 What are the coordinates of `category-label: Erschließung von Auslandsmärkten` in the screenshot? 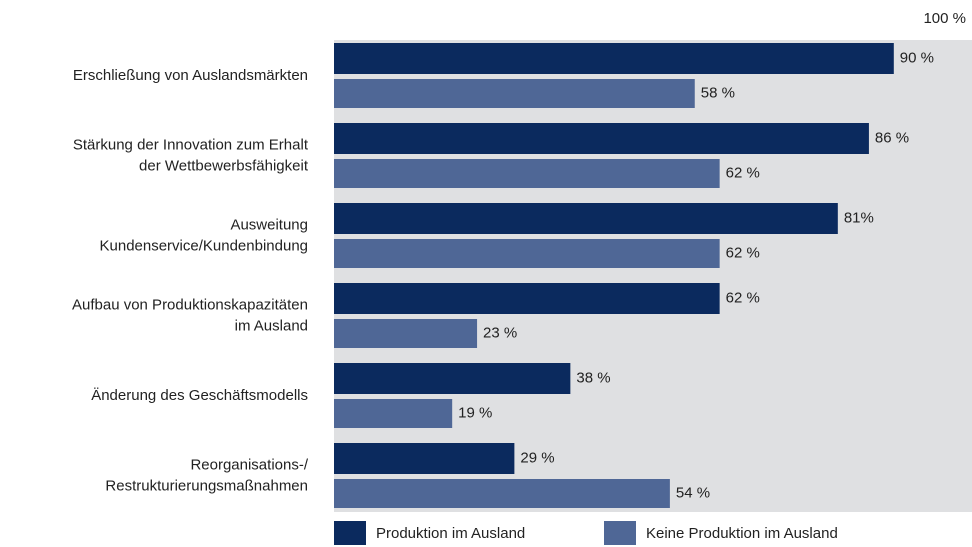 It's located at (190, 75).